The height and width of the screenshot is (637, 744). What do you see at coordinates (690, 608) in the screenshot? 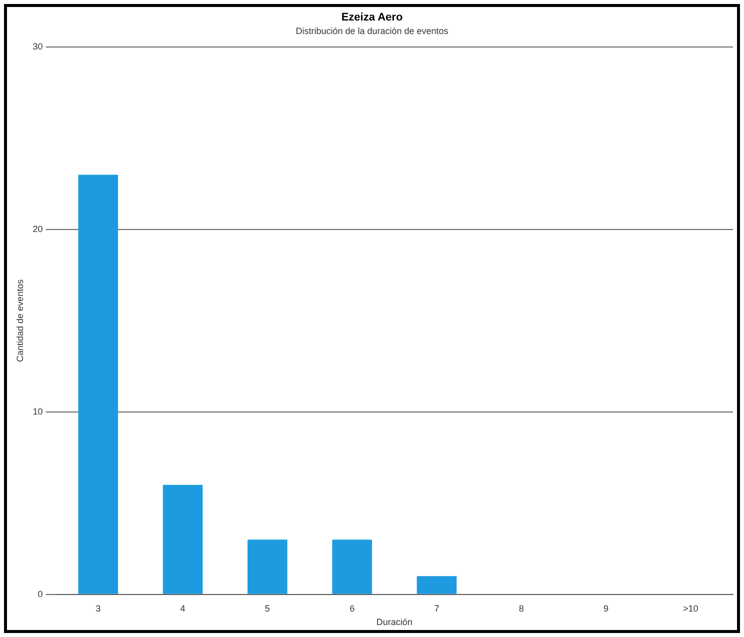
I see `x-tick-label: >10` at bounding box center [690, 608].